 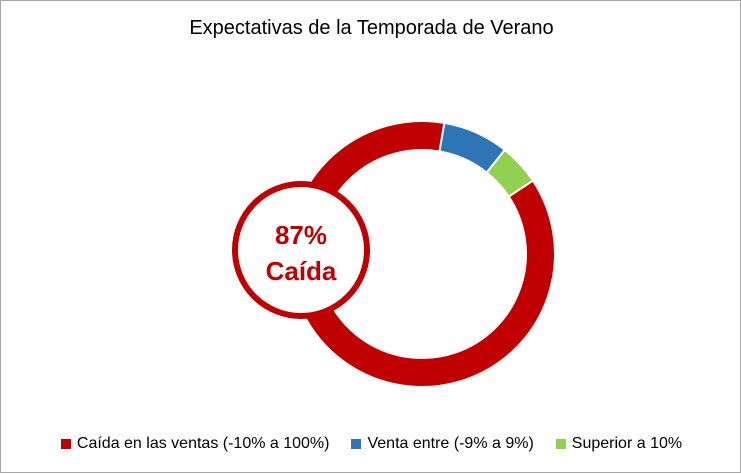 I want to click on legend-item-caida: Caída en las ventas (-10% a 100%), so click(x=195, y=444).